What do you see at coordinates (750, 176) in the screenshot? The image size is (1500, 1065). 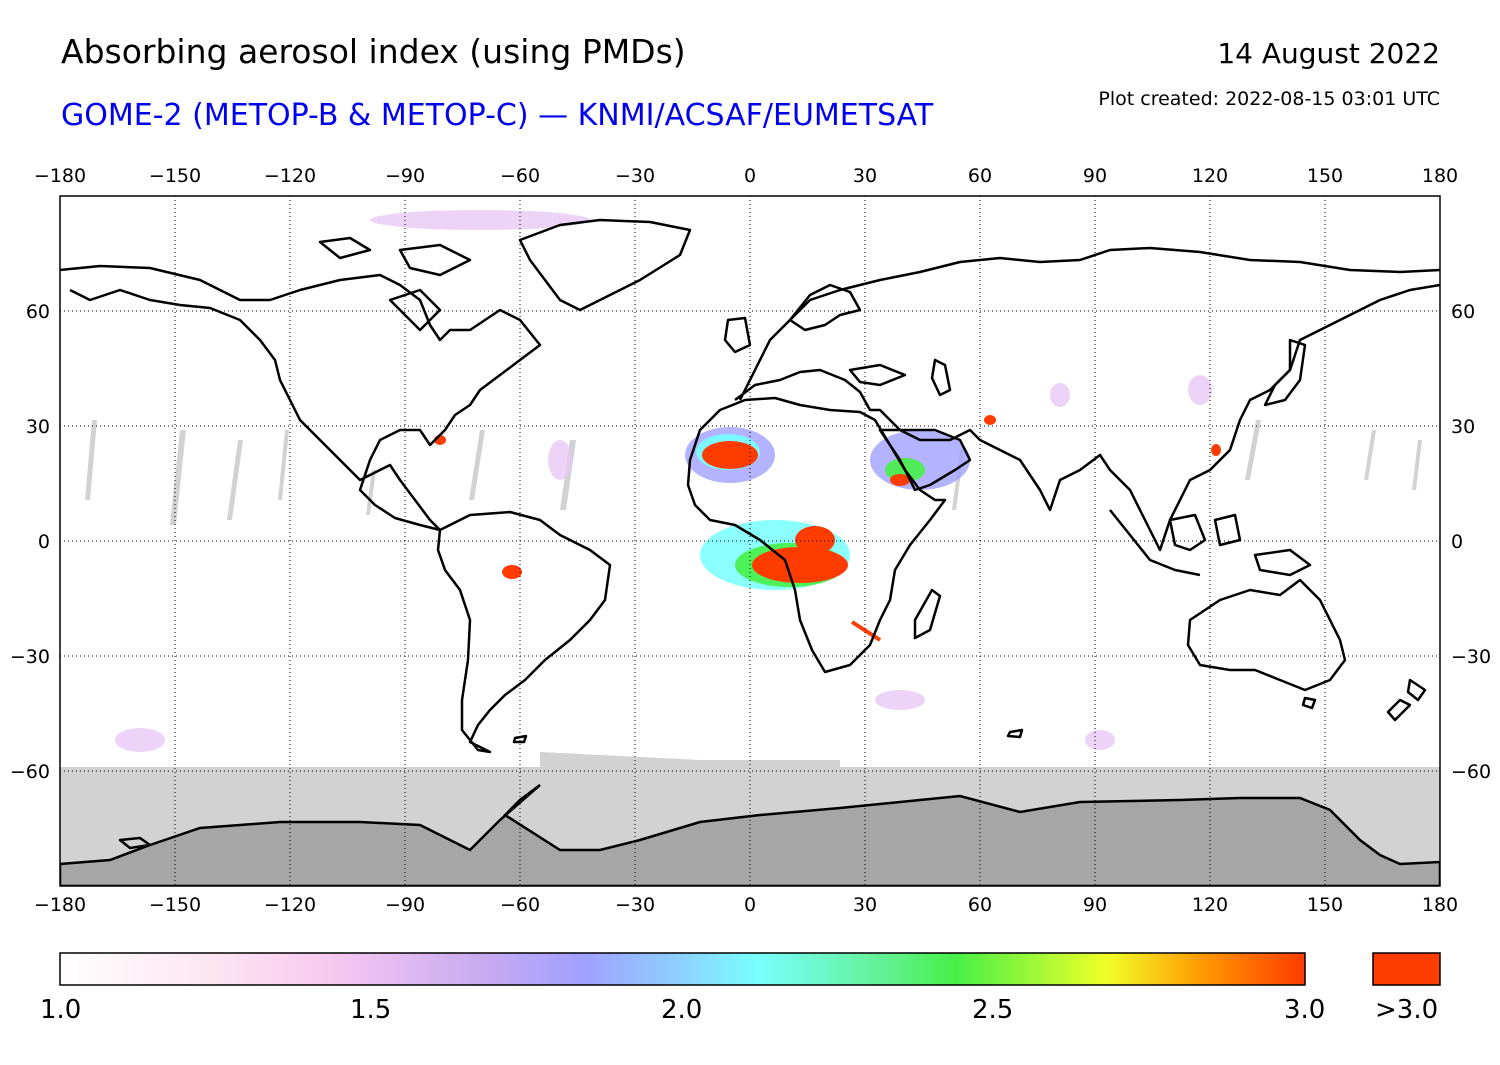 I see `lon-tick-top: 0` at bounding box center [750, 176].